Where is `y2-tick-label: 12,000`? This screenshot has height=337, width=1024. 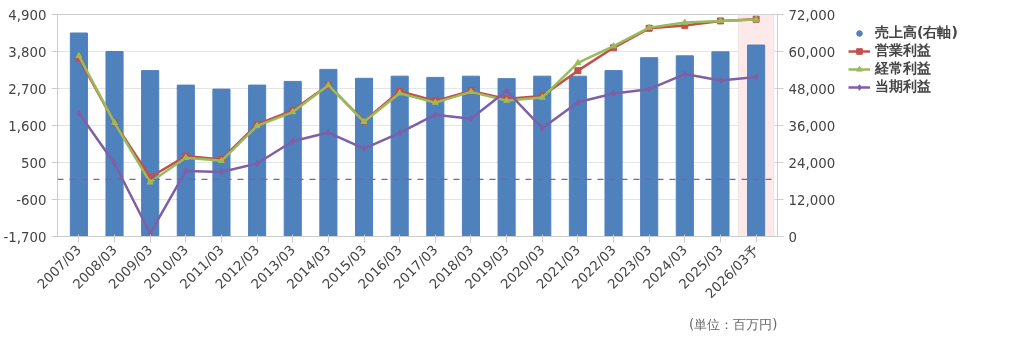 y2-tick-label: 12,000 is located at coordinates (812, 200).